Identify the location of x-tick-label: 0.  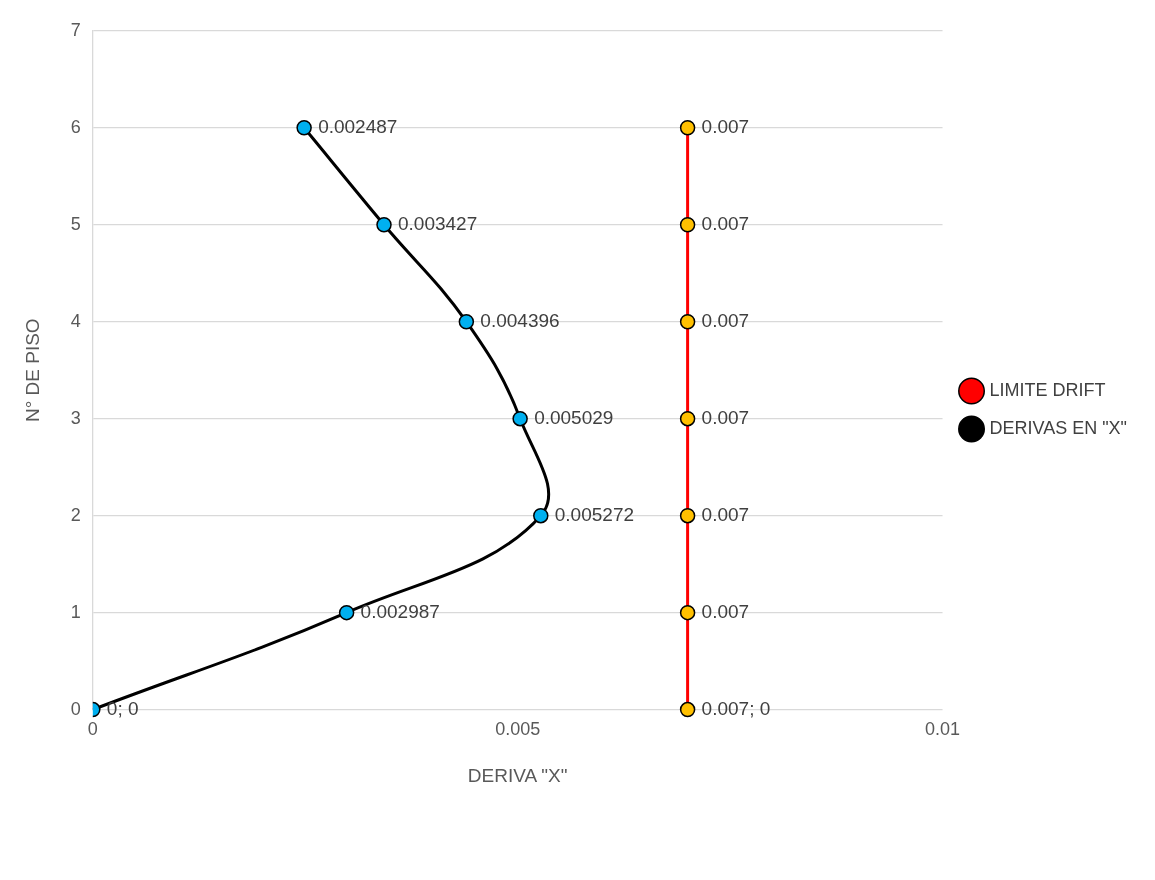
(92, 729).